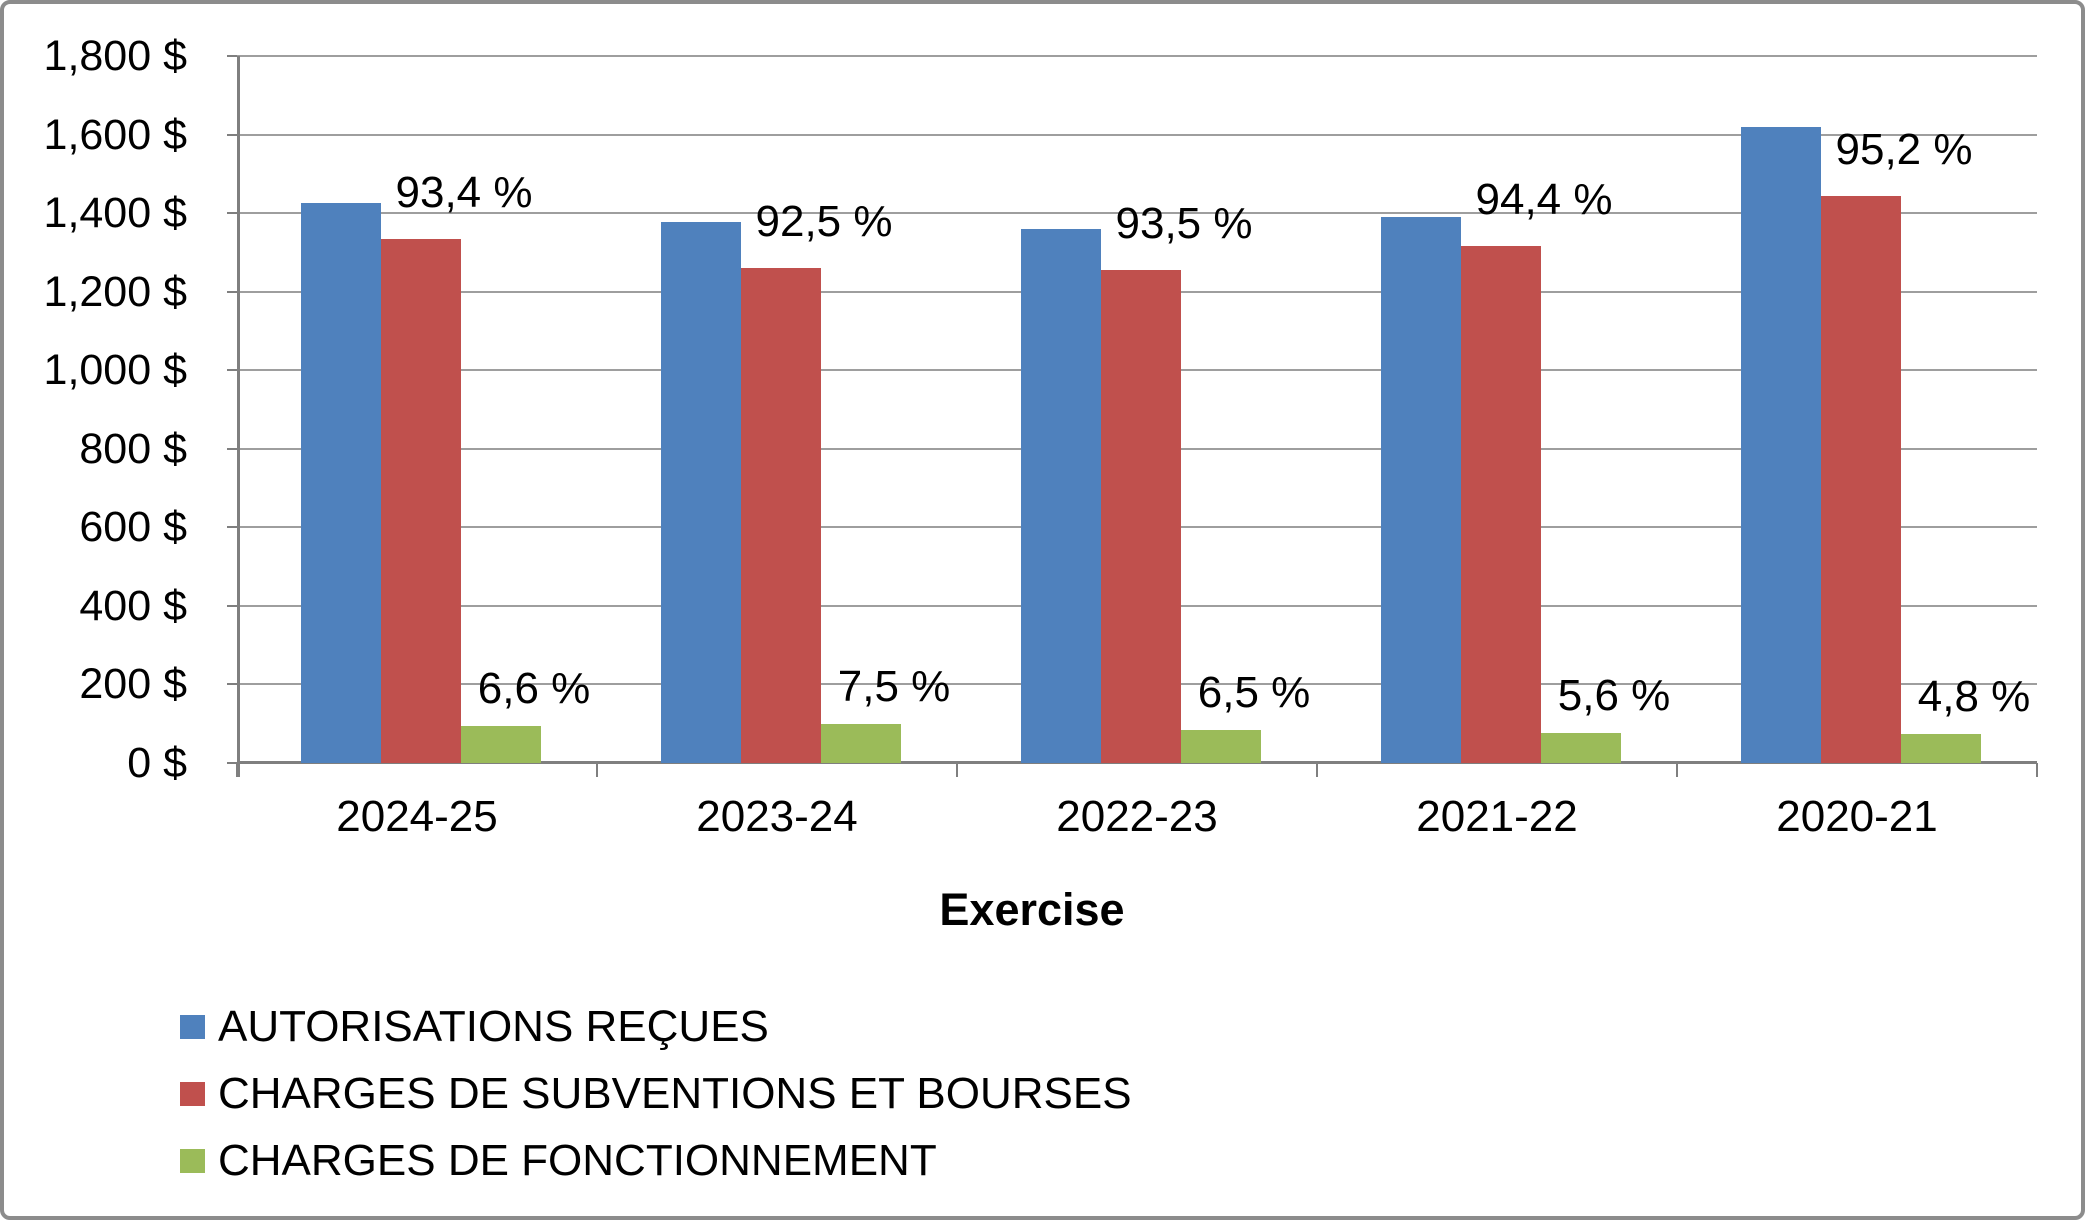 The image size is (2085, 1220). Describe the element at coordinates (577, 1160) in the screenshot. I see `legend-label: CHARGES DE FONCTIONNEMENT` at that location.